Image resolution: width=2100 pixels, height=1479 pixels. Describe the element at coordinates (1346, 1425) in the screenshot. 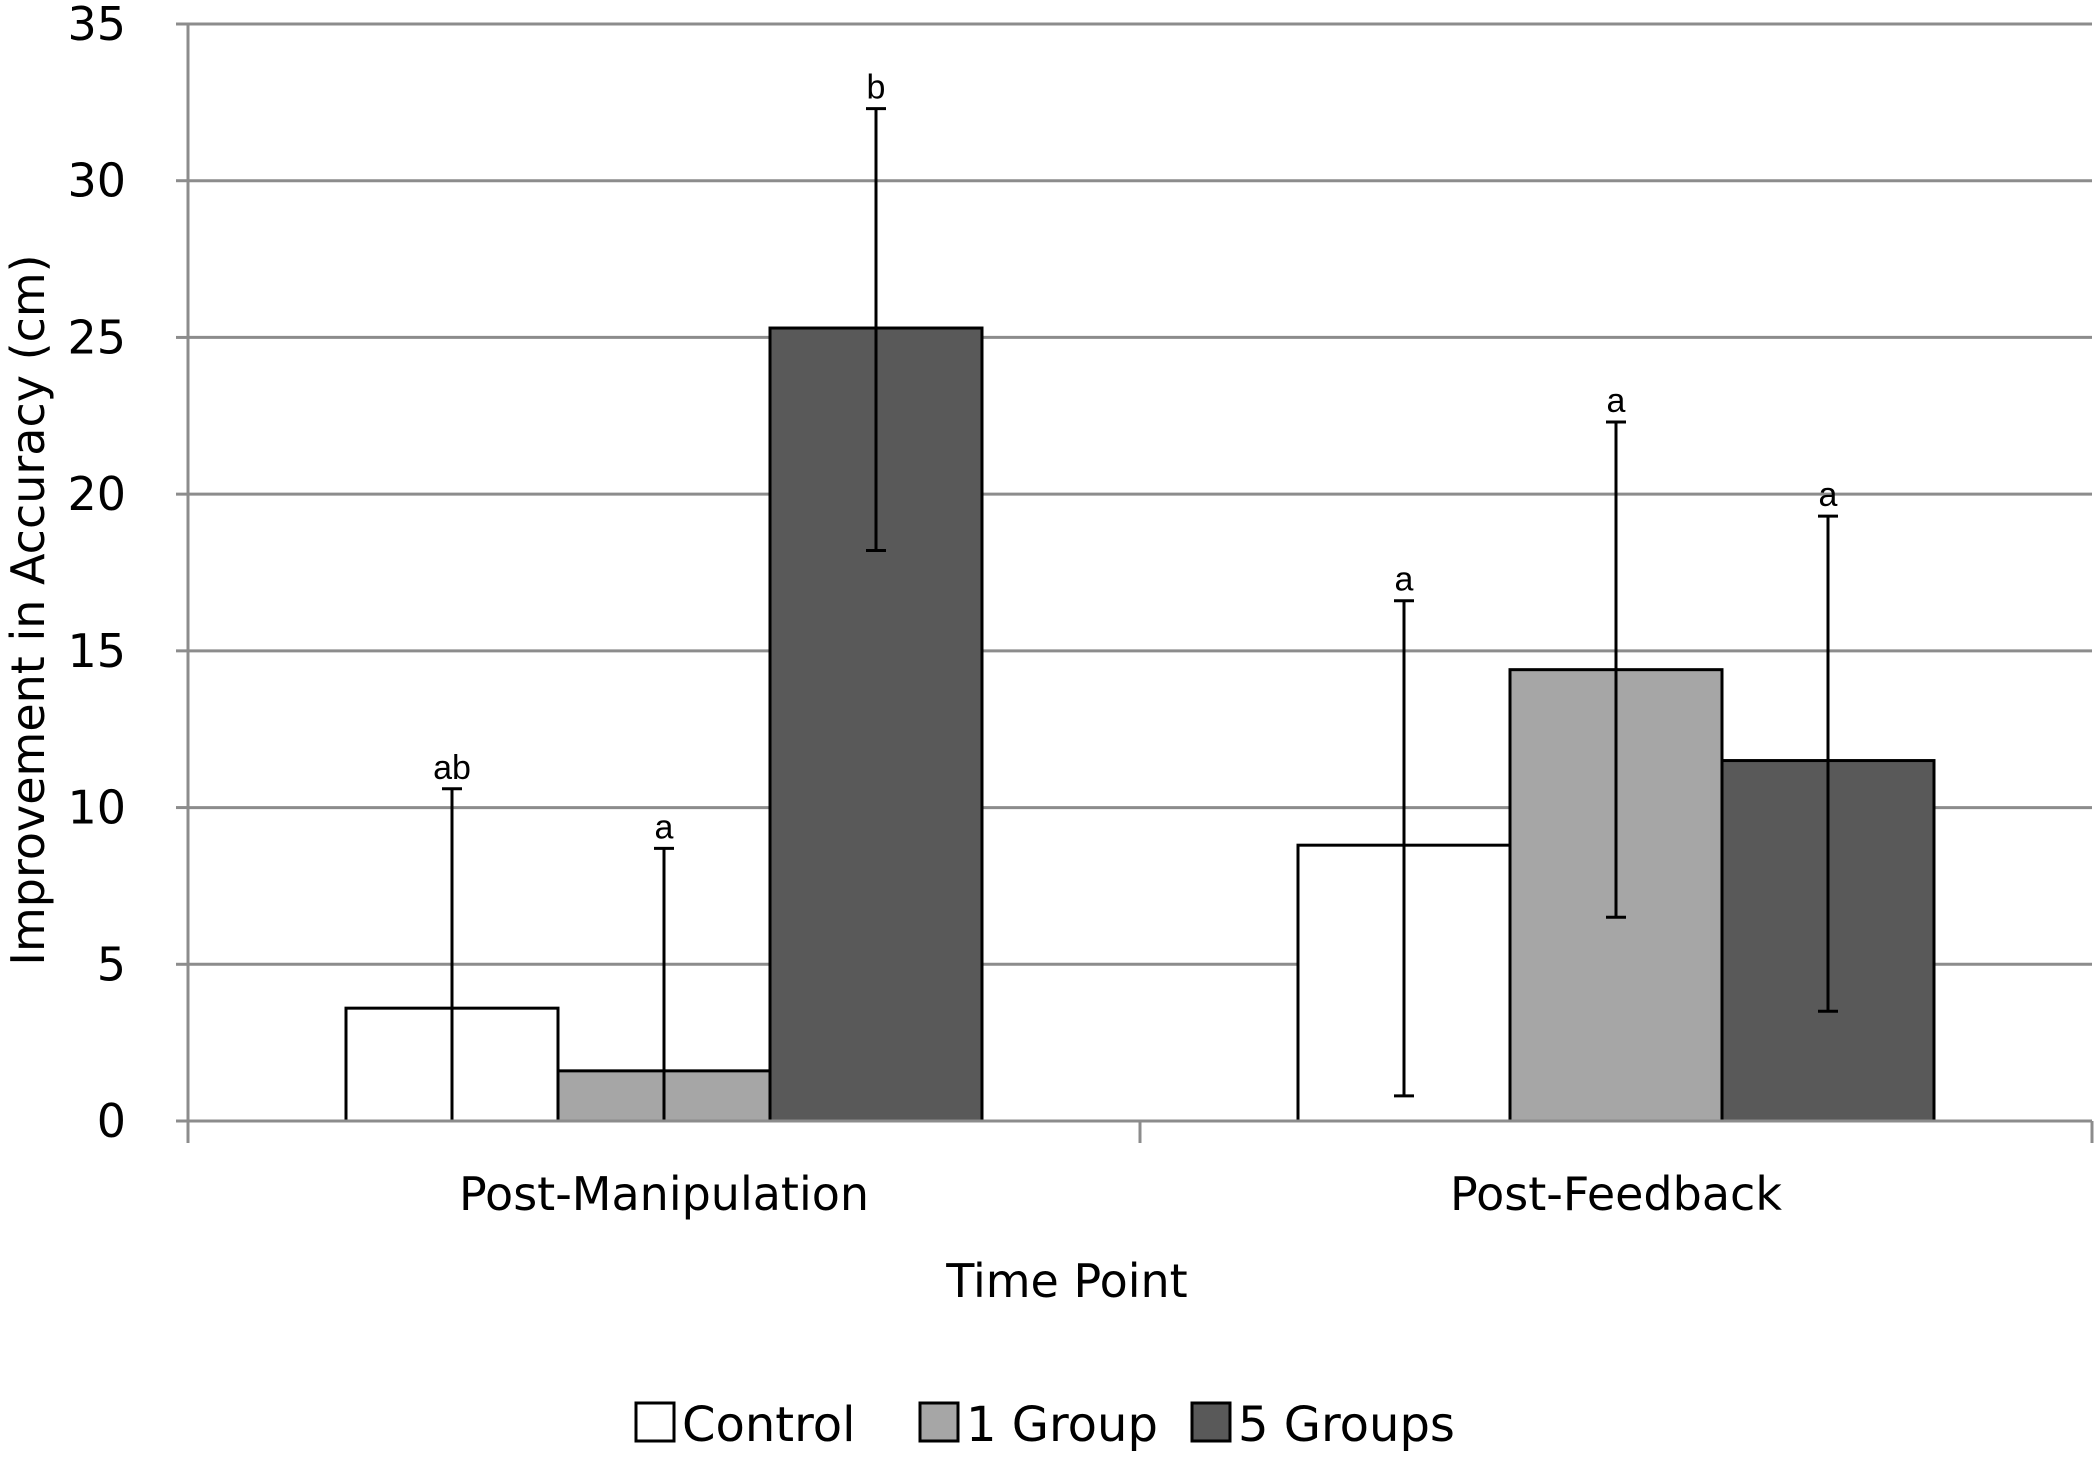

I see `legend-label: 5 Groups` at that location.